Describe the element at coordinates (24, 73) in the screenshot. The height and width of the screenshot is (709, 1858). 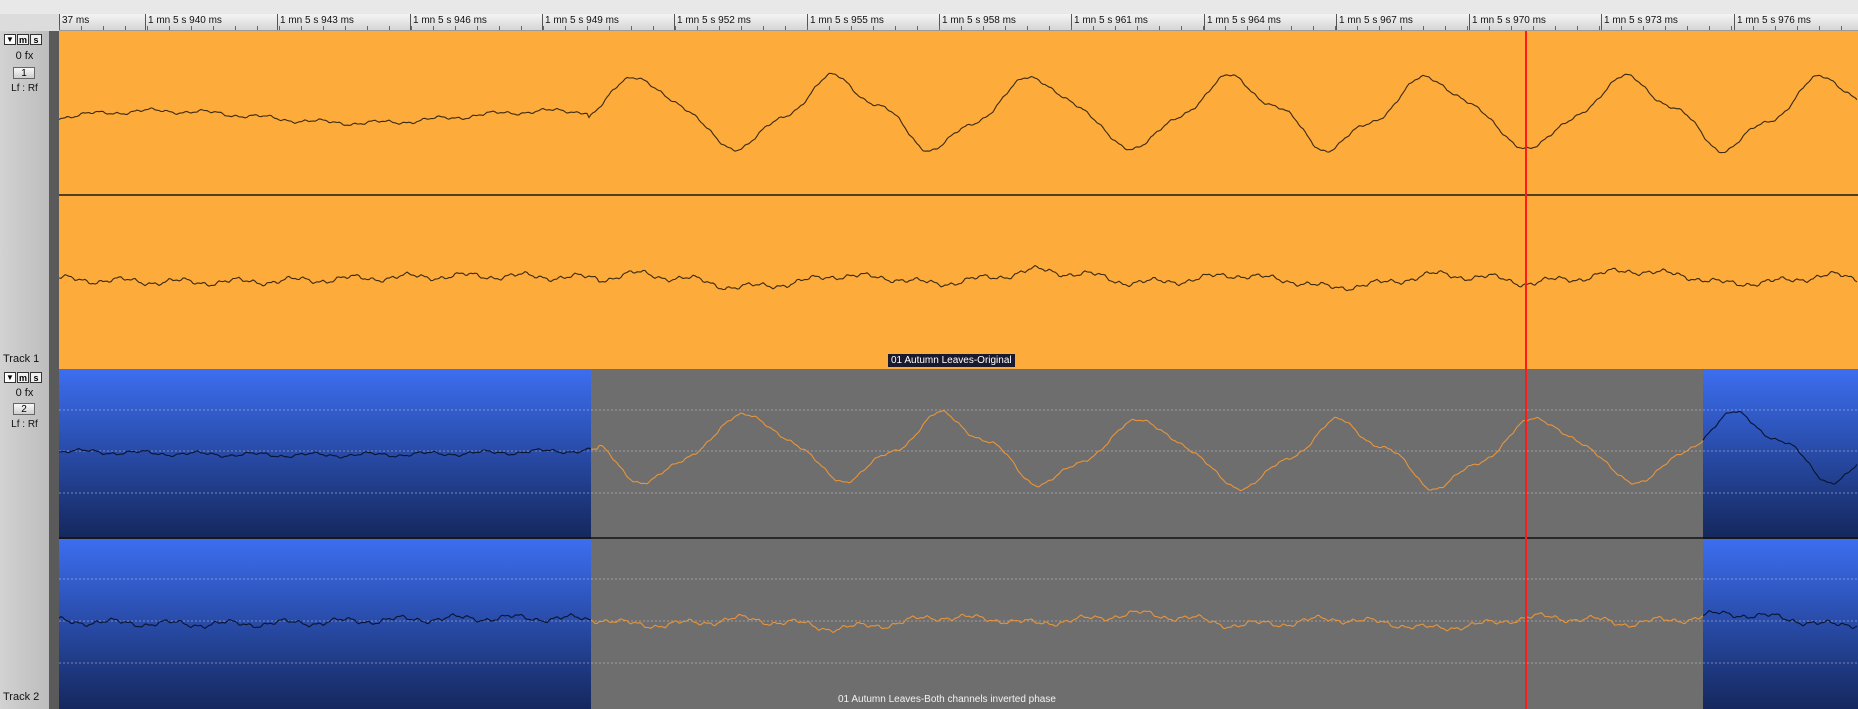
I see `track-1-number-button: 1` at that location.